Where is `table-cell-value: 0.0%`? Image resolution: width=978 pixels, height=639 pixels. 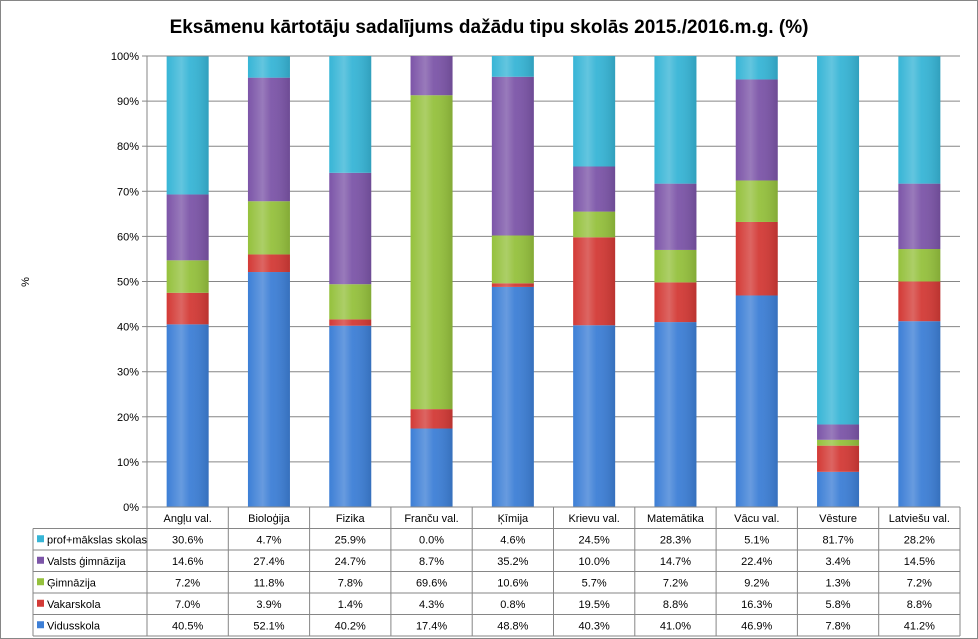
table-cell-value: 0.0% is located at coordinates (431, 540).